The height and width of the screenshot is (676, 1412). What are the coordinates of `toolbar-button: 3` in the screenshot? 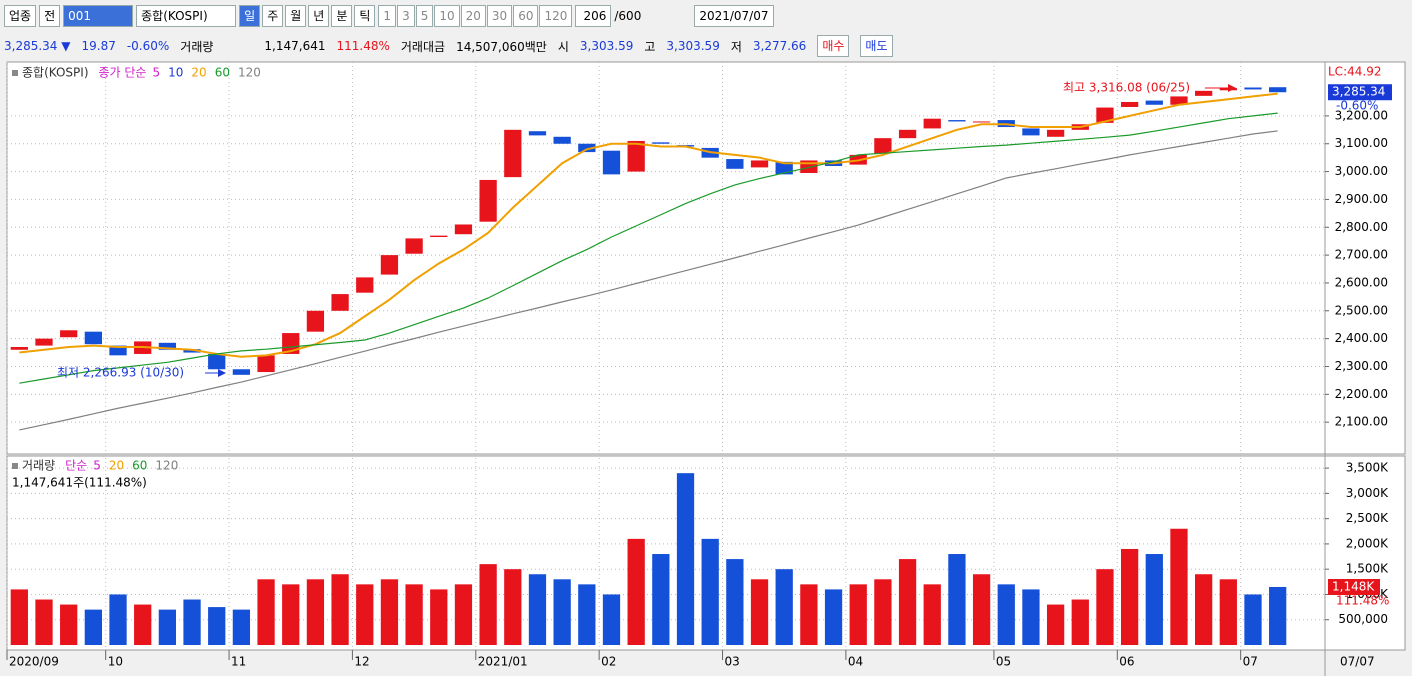 It's located at (406, 16).